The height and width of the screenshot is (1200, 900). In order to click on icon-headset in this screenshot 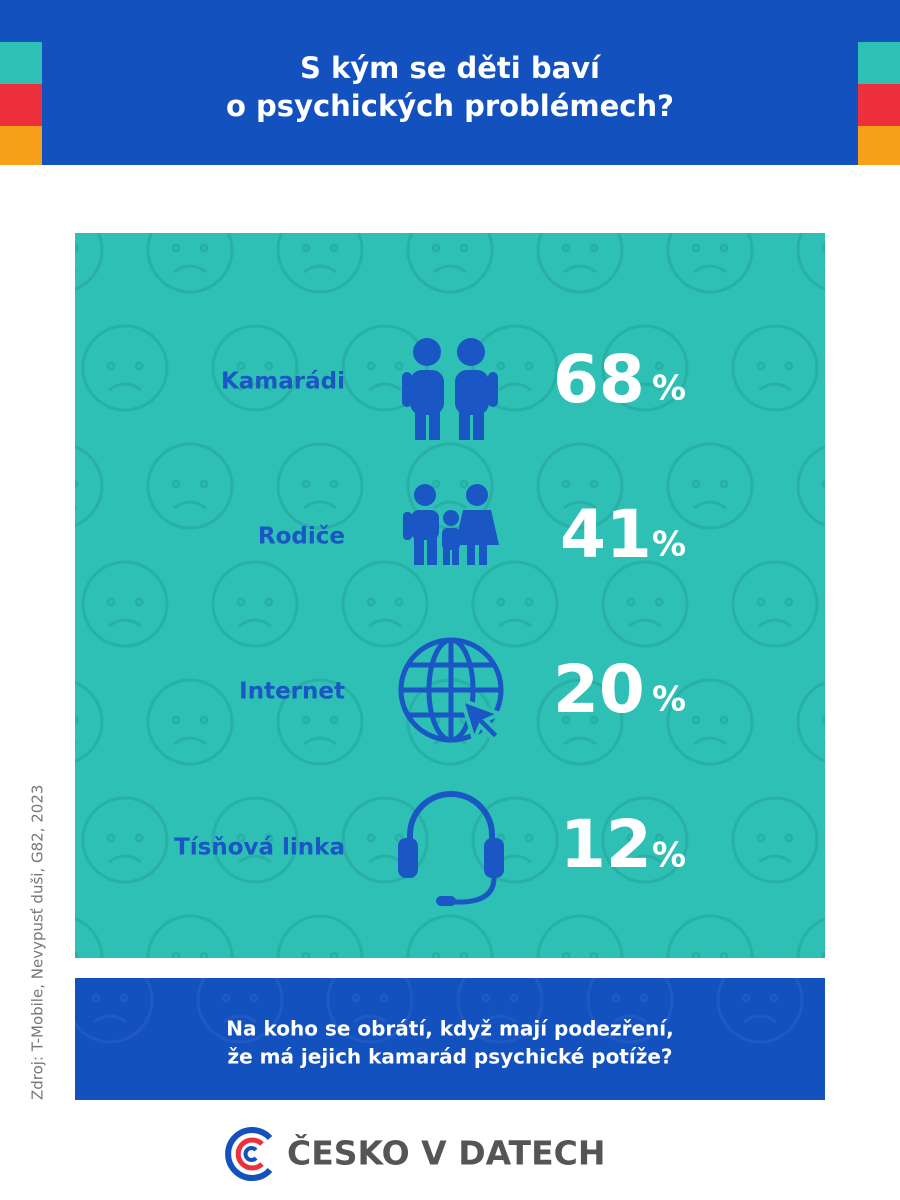, I will do `click(451, 848)`.